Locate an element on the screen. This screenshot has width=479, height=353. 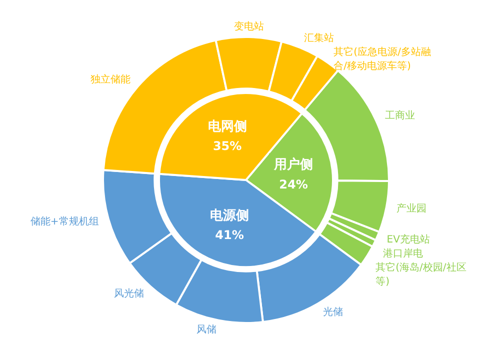
slice-label: 工商业 is located at coordinates (399, 115).